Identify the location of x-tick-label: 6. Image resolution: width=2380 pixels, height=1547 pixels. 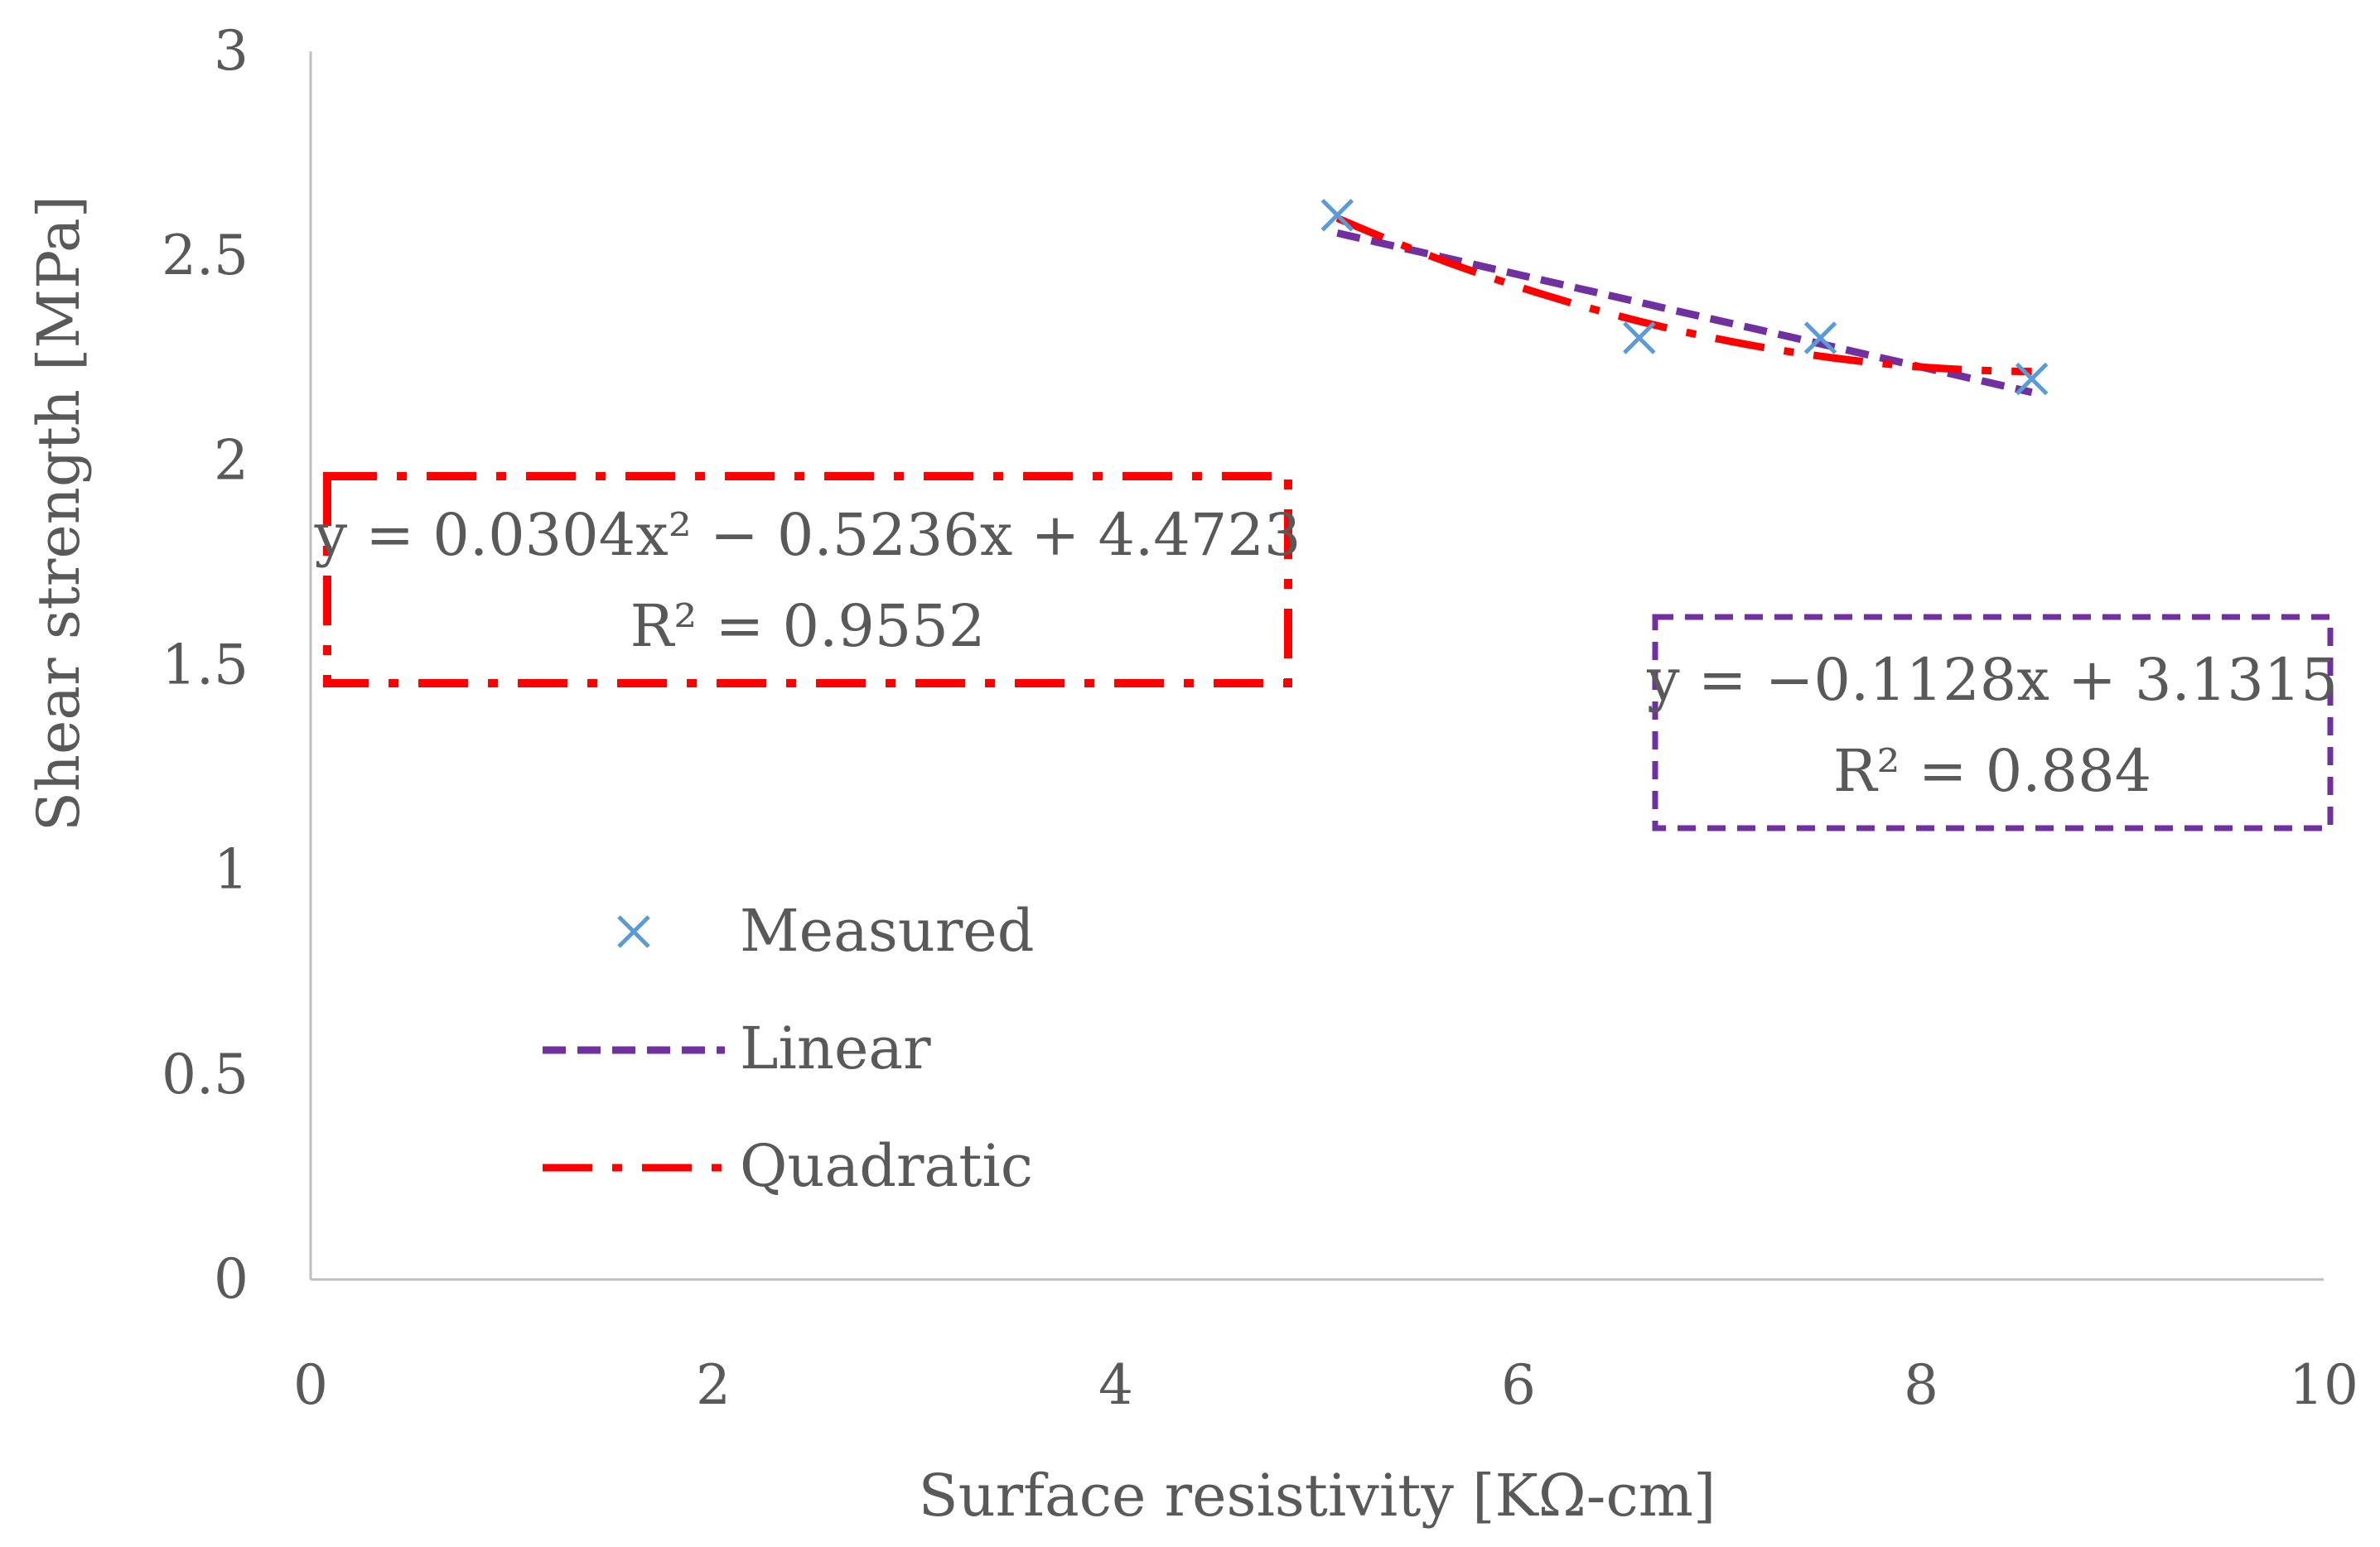
(1518, 1385).